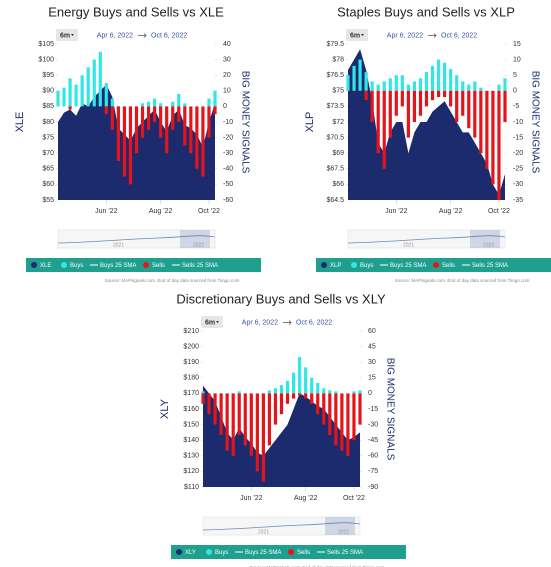 Image resolution: width=551 pixels, height=567 pixels. I want to click on y2-tick-label: 15, so click(372, 378).